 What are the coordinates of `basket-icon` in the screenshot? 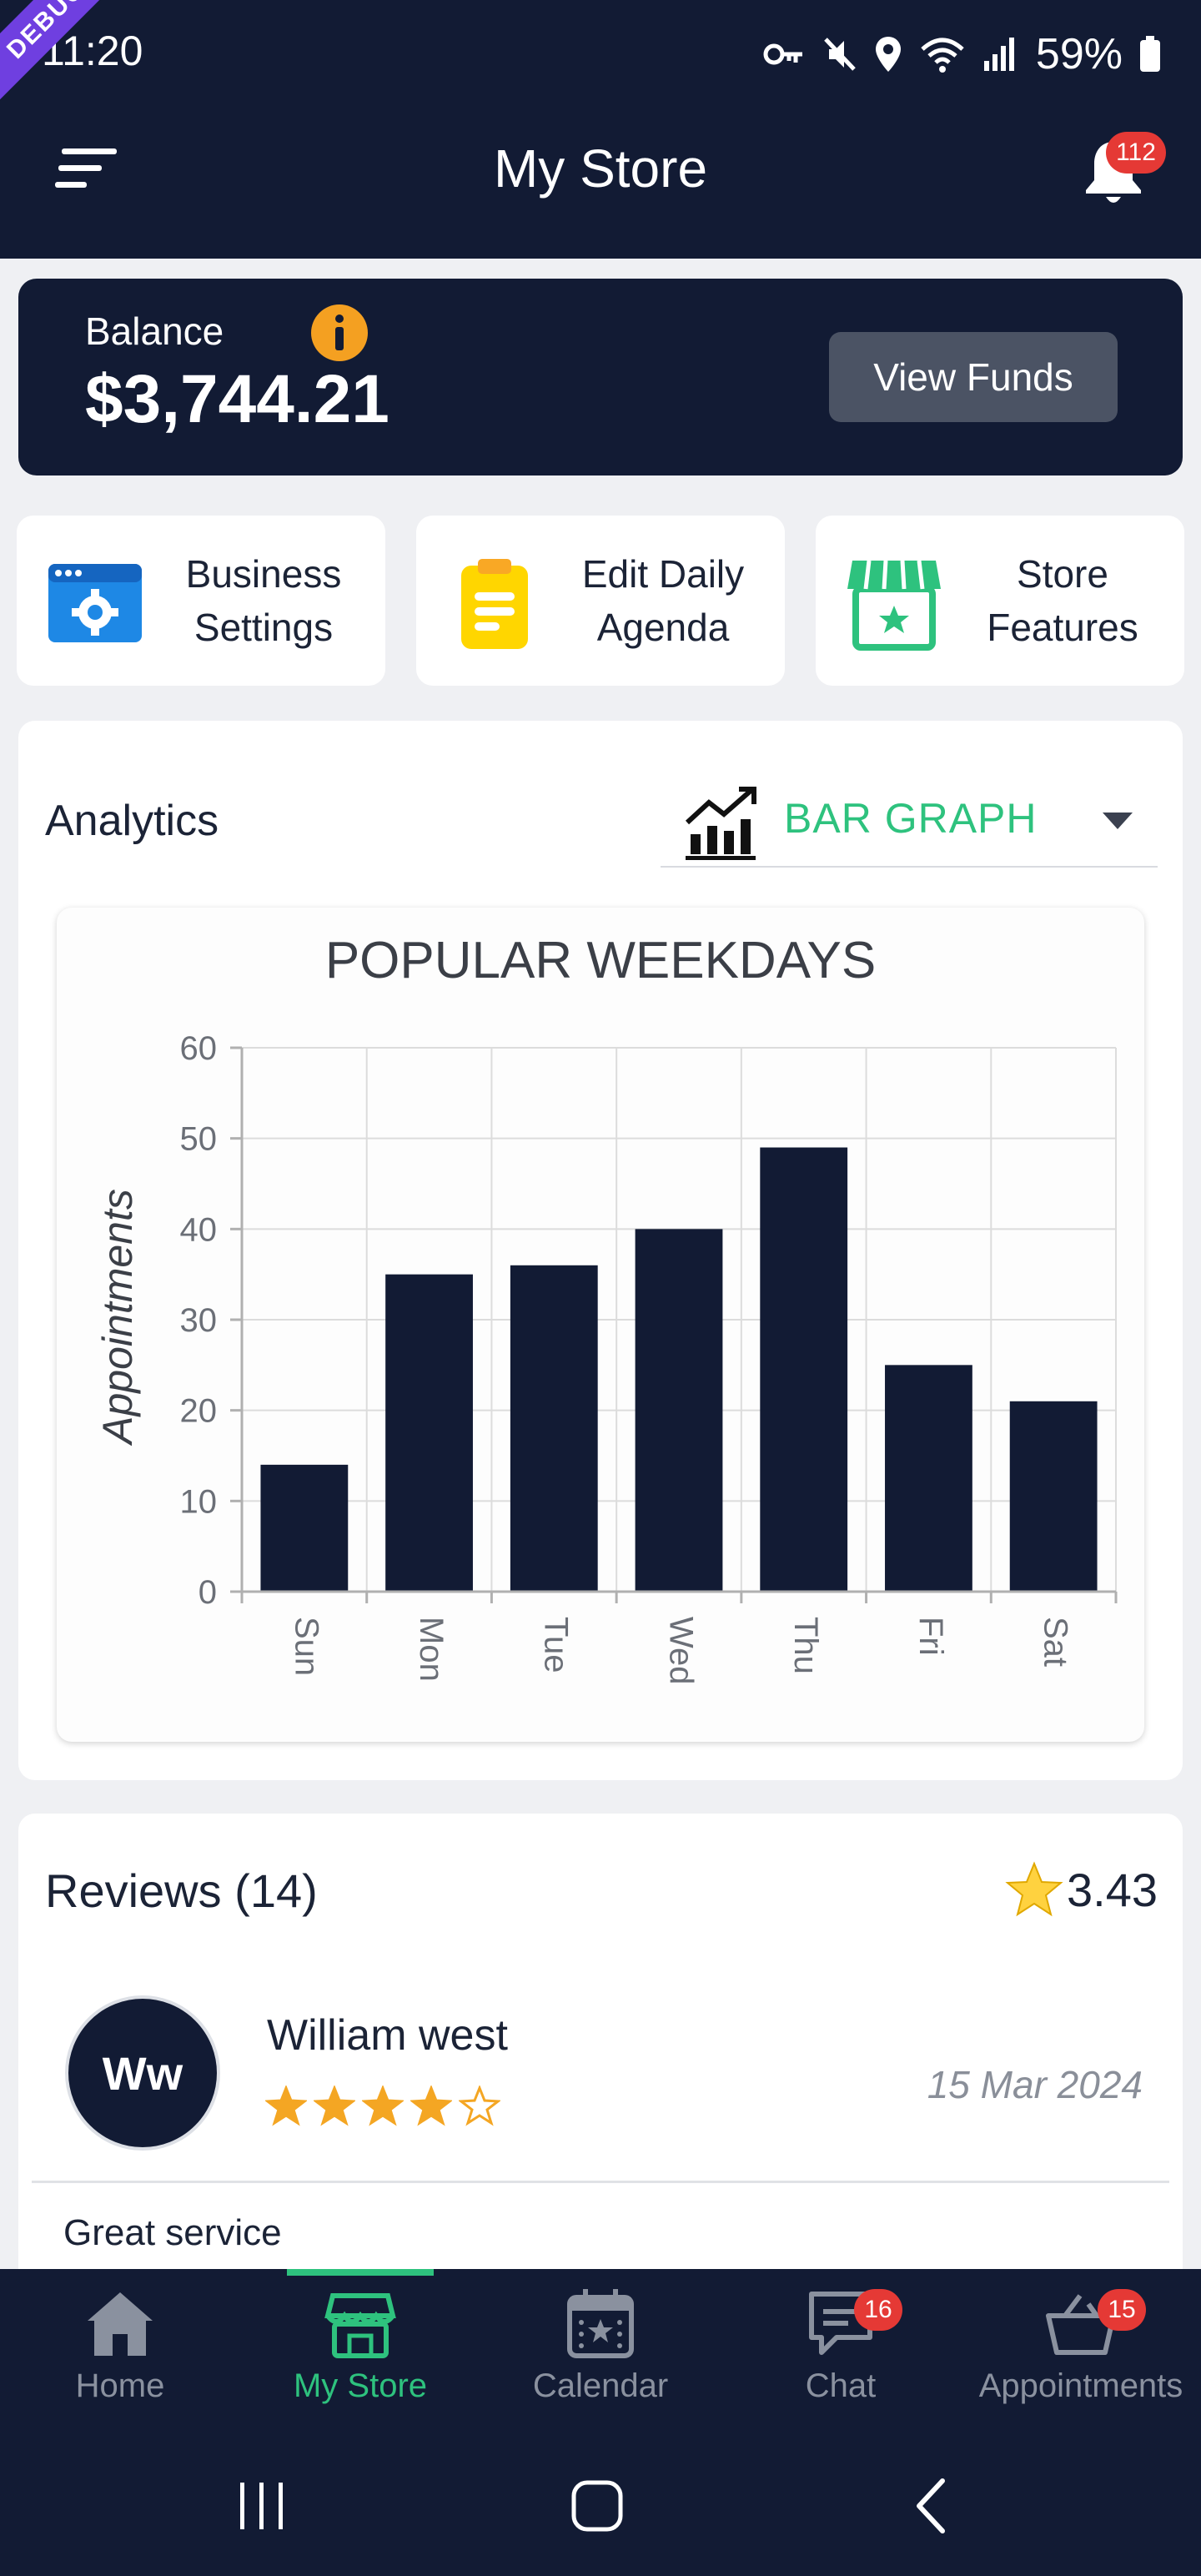 It's located at (1081, 2324).